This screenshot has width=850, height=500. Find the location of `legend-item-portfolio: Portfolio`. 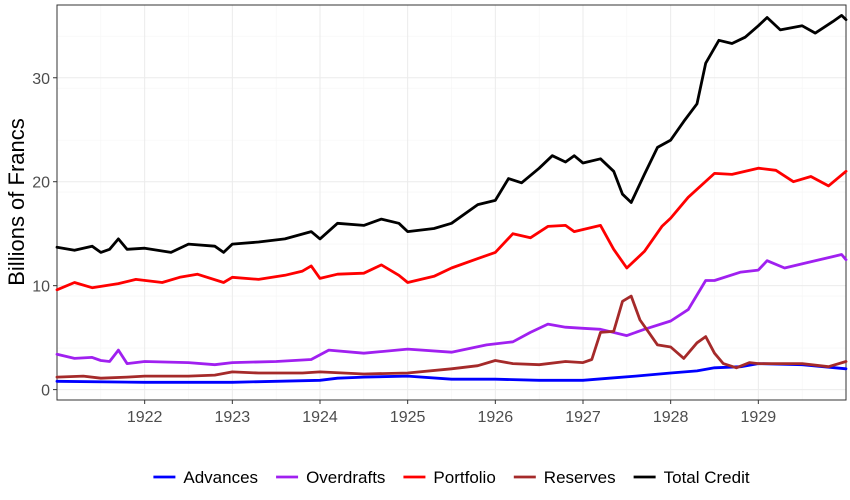

legend-item-portfolio: Portfolio is located at coordinates (449, 477).